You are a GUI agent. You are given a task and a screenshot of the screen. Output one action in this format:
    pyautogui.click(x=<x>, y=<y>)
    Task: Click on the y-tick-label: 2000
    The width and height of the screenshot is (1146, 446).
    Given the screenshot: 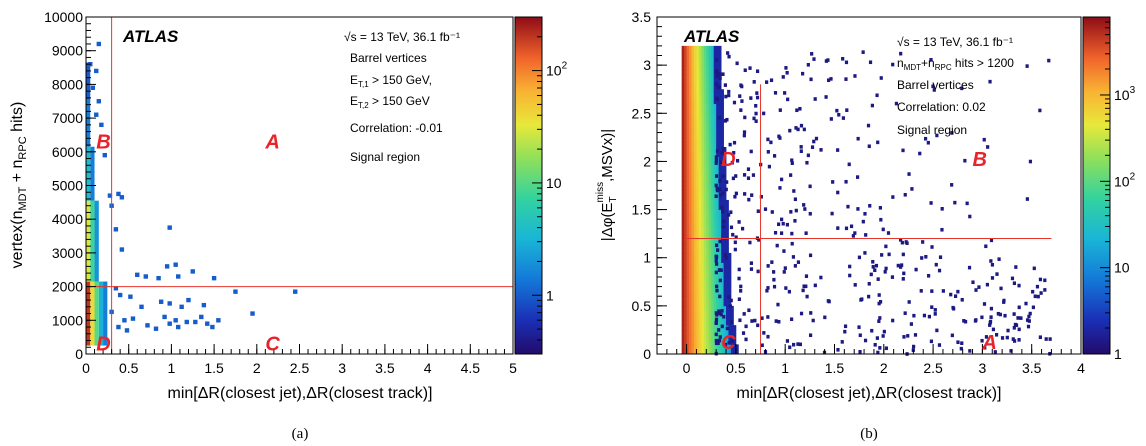 What is the action you would take?
    pyautogui.click(x=67, y=287)
    